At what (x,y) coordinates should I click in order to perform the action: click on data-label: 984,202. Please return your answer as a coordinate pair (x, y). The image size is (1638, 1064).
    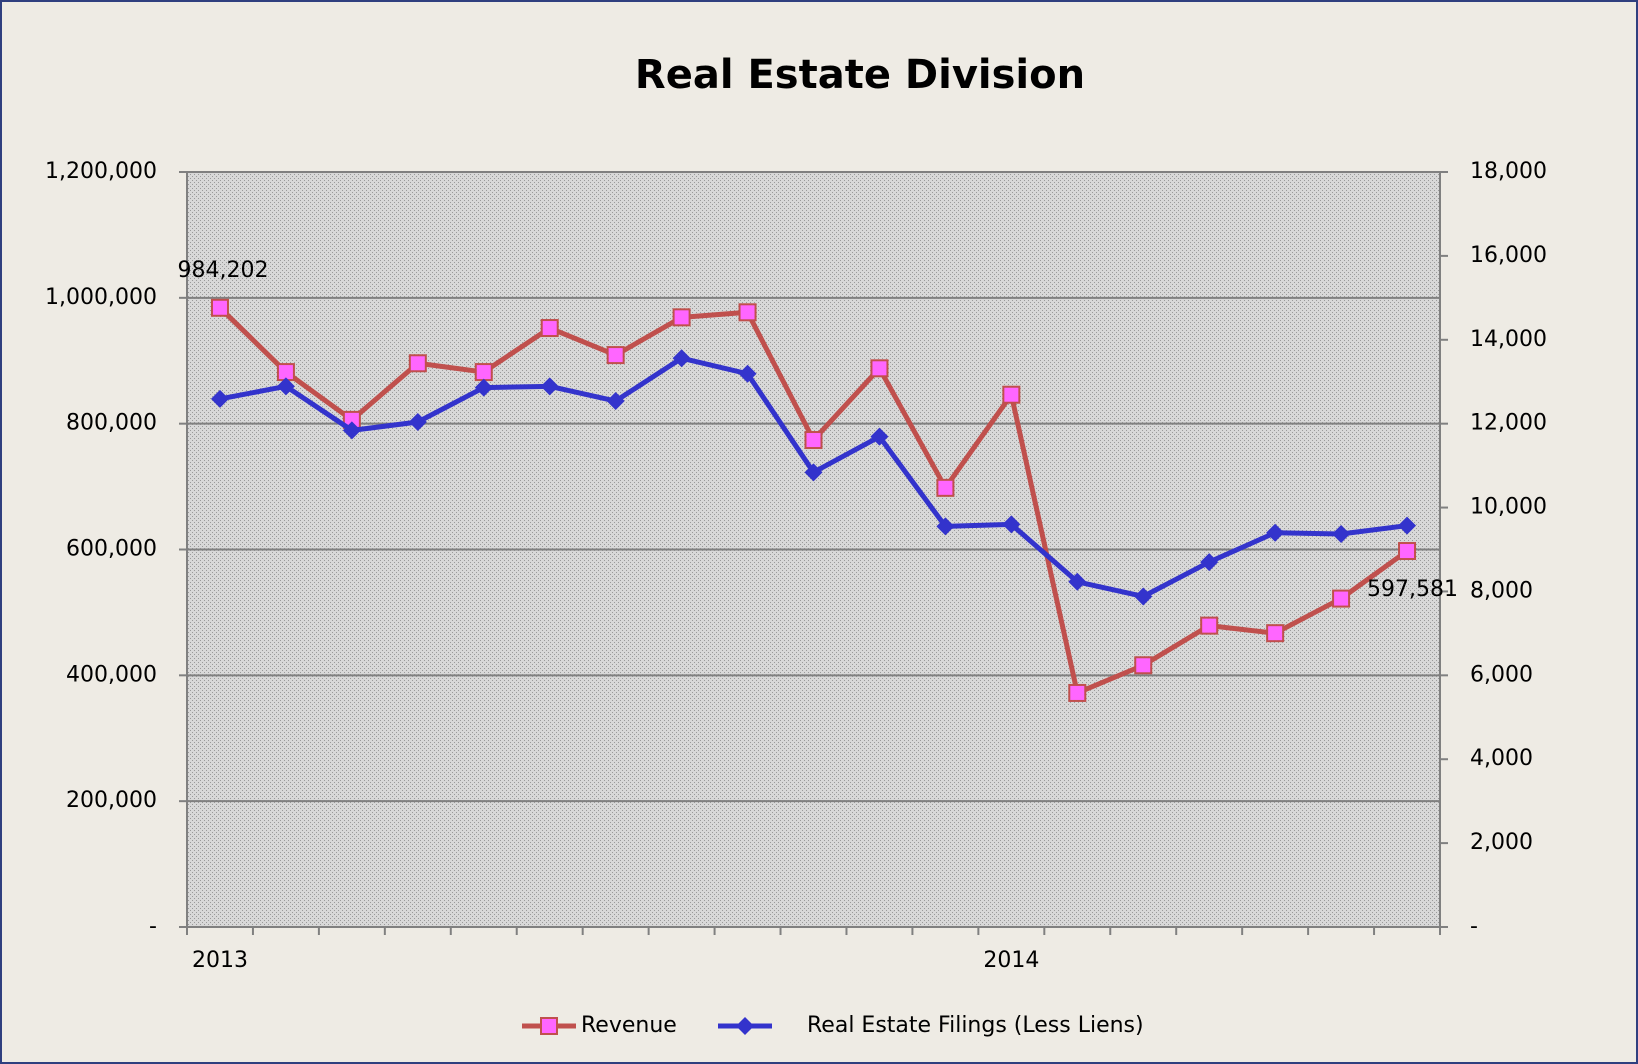
    Looking at the image, I should click on (222, 270).